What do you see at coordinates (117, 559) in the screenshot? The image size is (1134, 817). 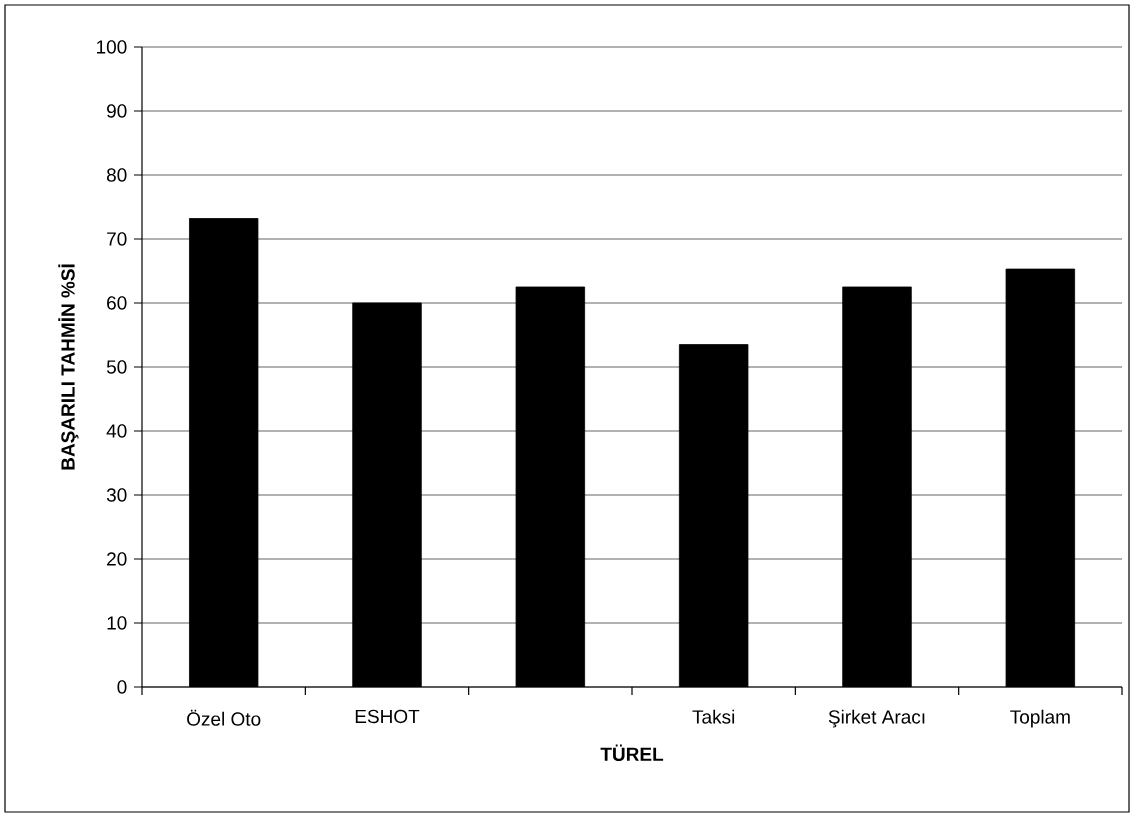 I see `y-tick-label: 20` at bounding box center [117, 559].